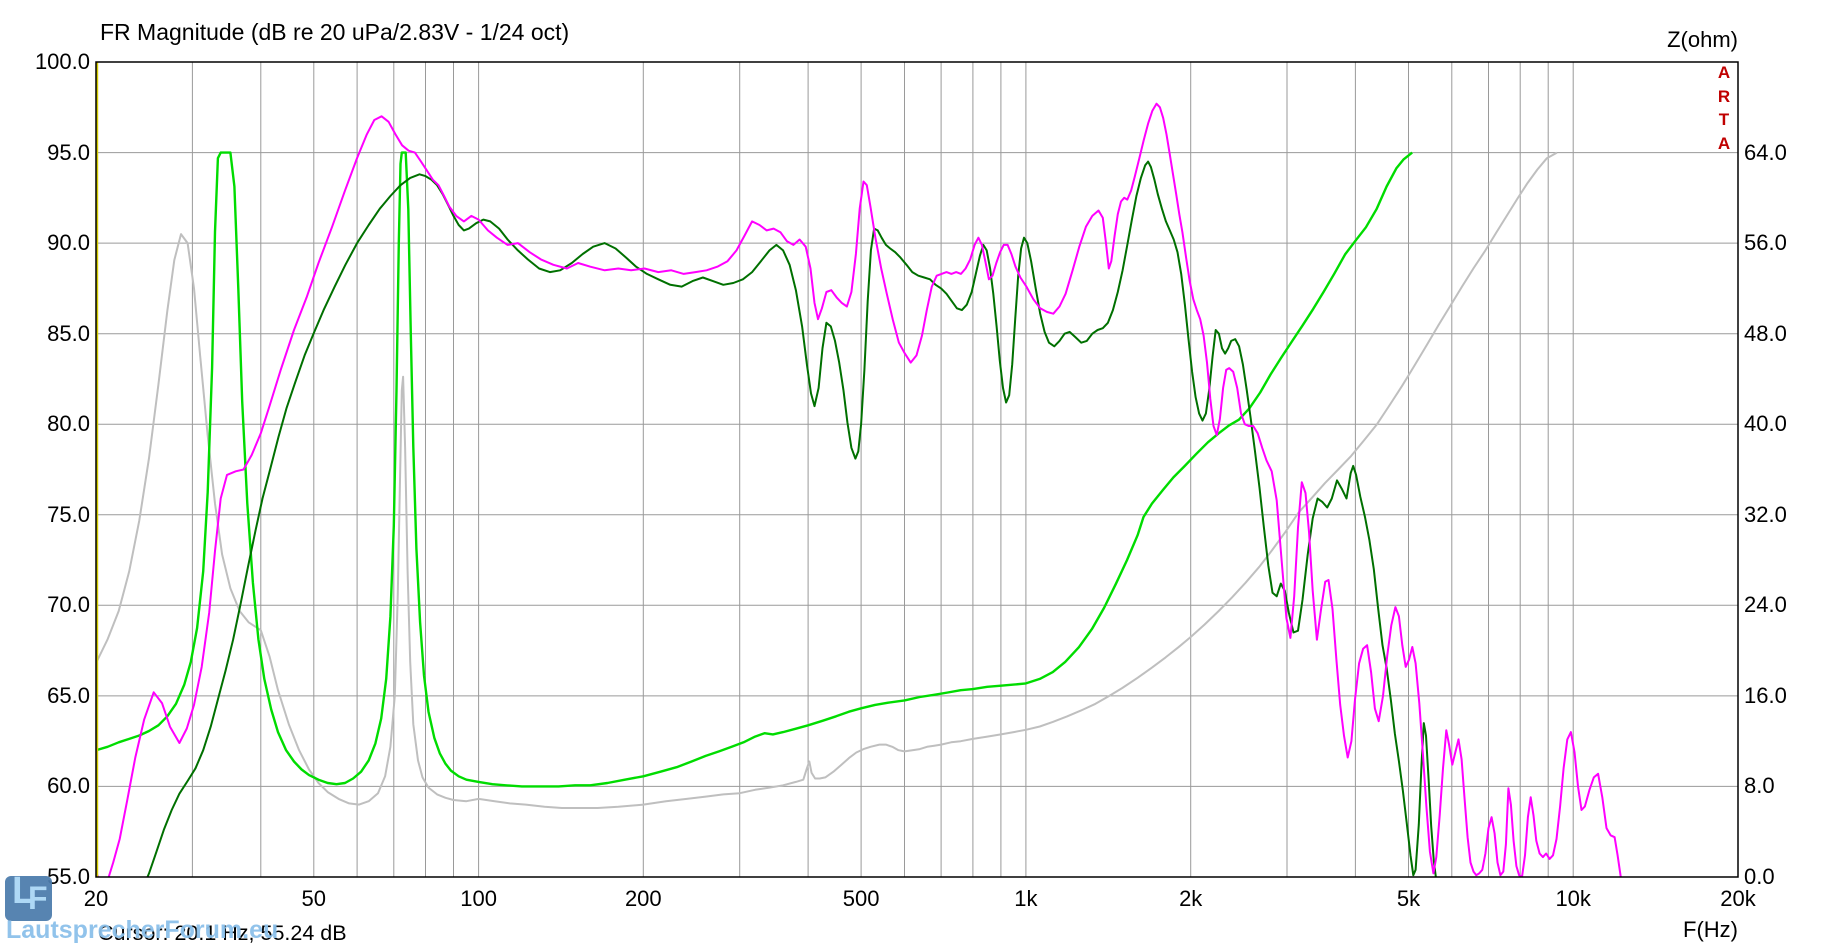 This screenshot has width=1833, height=950. What do you see at coordinates (861, 898) in the screenshot?
I see `x-tick-label: 500` at bounding box center [861, 898].